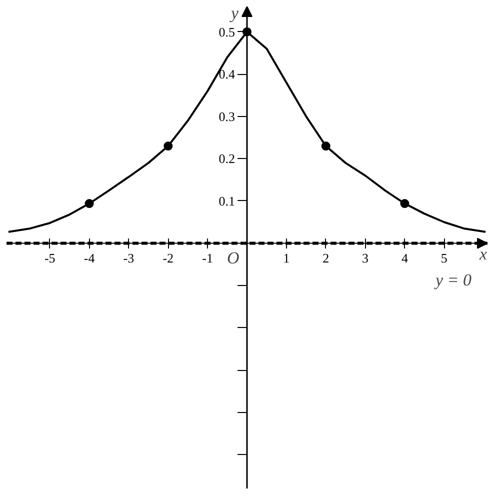 The image size is (493, 494). Describe the element at coordinates (326, 258) in the screenshot. I see `x-tick-label: 2` at that location.